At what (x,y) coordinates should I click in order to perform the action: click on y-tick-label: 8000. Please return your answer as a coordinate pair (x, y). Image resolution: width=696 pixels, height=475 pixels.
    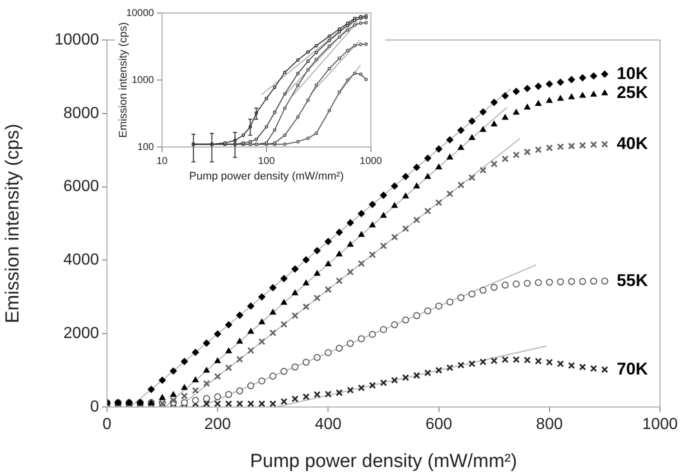
    Looking at the image, I should click on (81, 113).